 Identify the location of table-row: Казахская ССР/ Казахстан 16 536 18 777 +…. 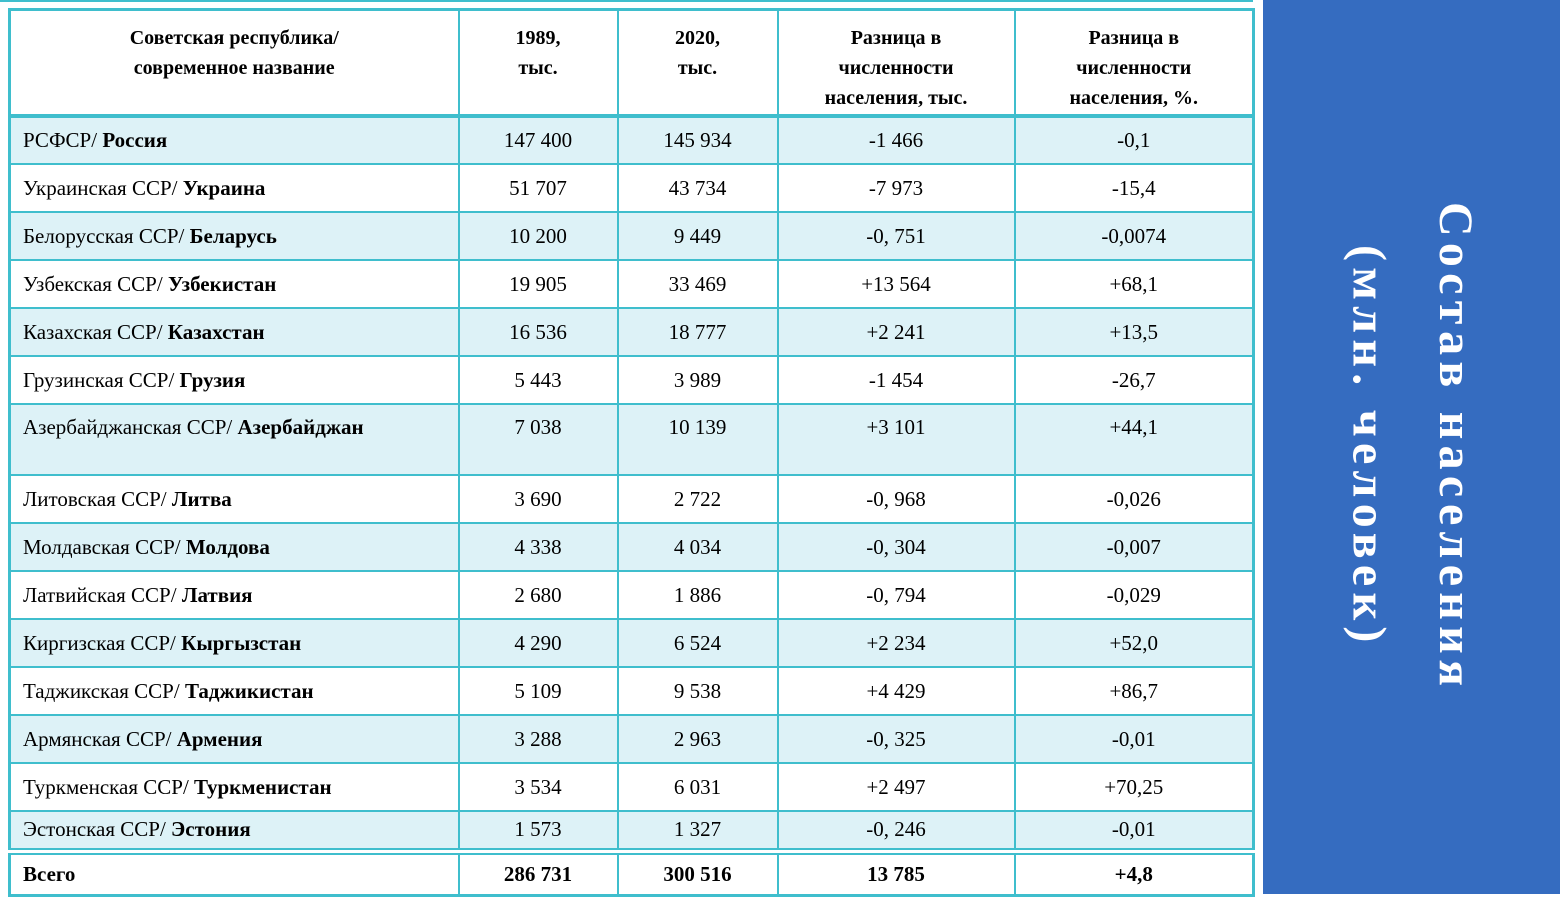
(631, 332).